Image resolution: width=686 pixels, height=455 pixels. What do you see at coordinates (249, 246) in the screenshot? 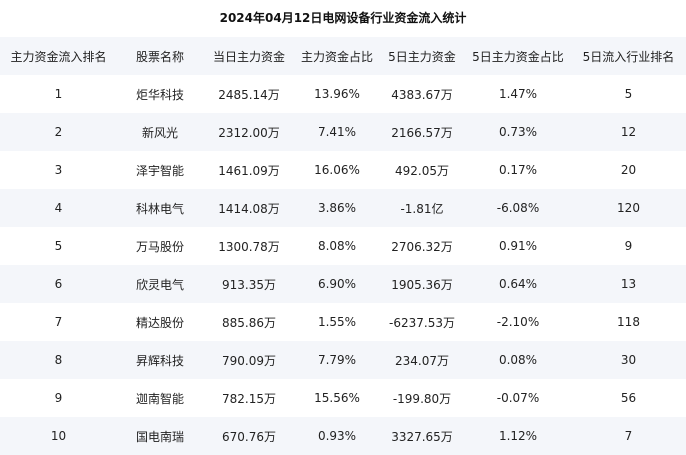
I see `daily-main-fund-cell: 1300.78万` at bounding box center [249, 246].